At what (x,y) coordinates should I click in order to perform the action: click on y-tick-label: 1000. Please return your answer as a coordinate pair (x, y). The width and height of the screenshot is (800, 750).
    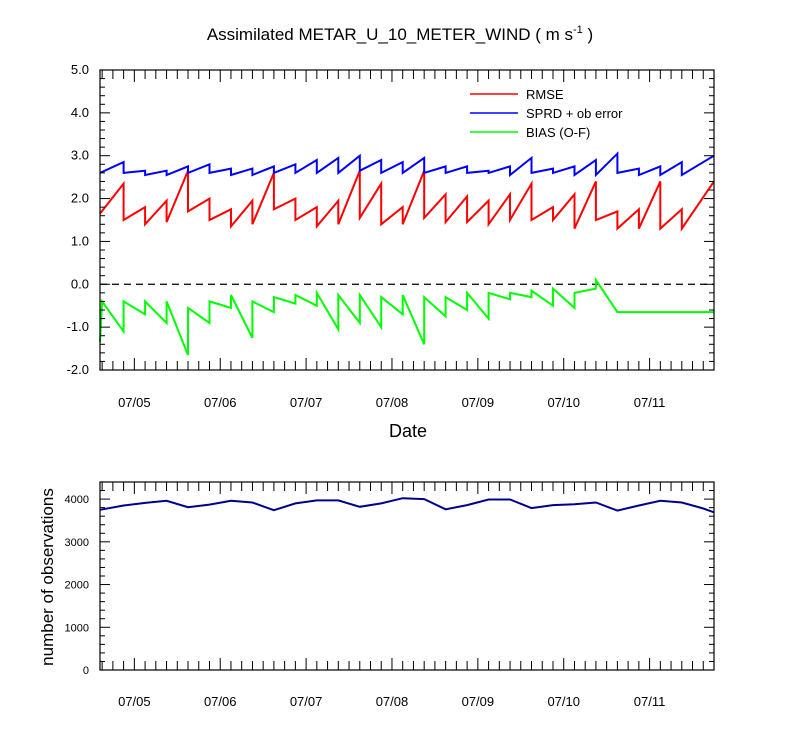
    Looking at the image, I should click on (77, 628).